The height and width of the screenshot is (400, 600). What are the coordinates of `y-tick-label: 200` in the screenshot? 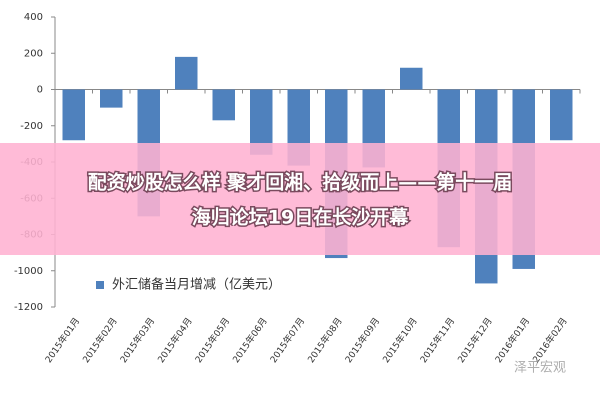 It's located at (33, 53).